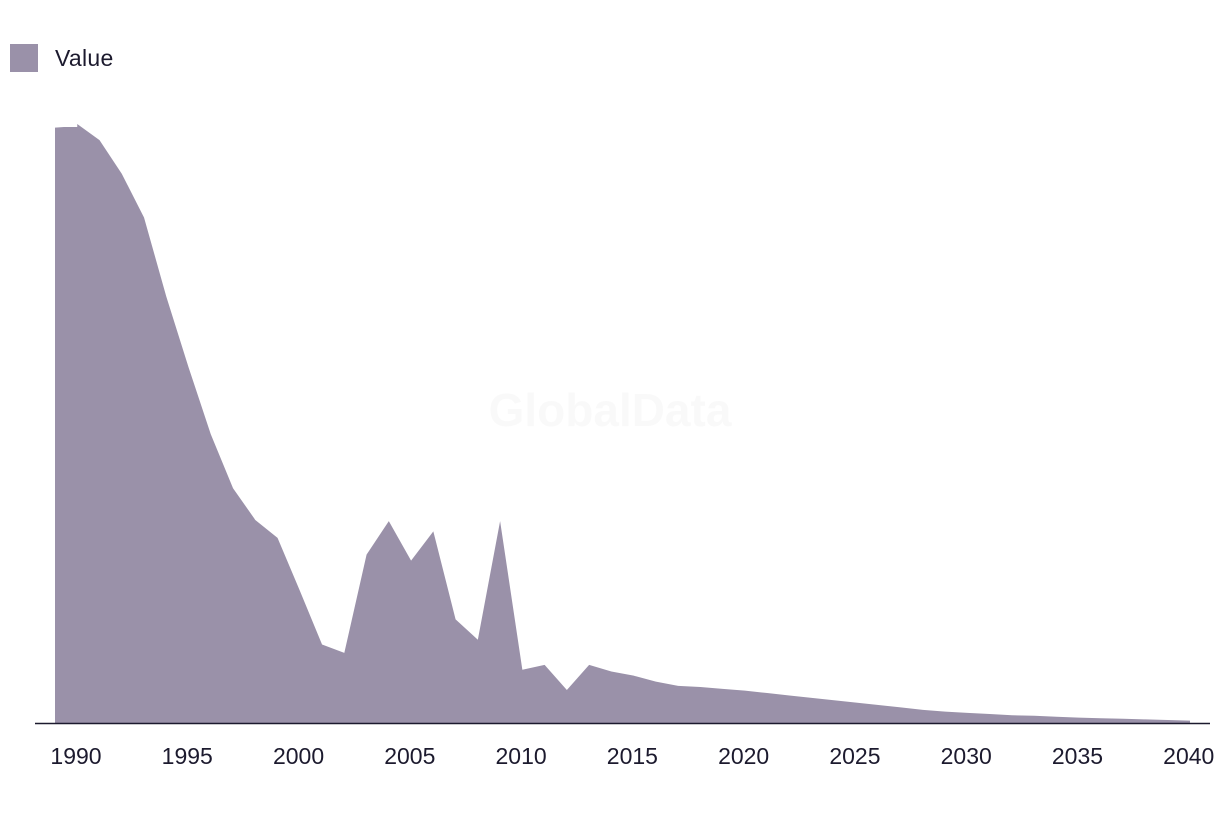 The width and height of the screenshot is (1220, 816). I want to click on x-tick-label: 2010, so click(521, 756).